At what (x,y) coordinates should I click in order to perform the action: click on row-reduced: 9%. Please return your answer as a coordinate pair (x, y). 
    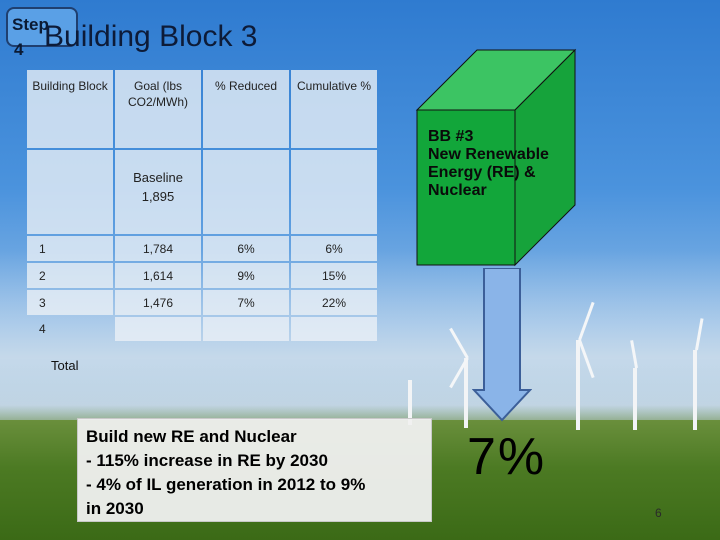
    Looking at the image, I should click on (246, 275).